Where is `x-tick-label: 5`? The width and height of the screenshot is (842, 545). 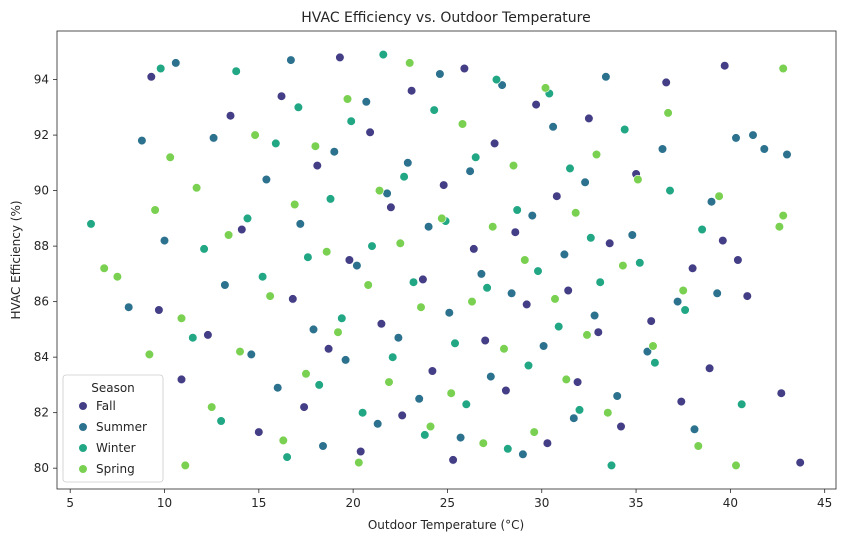 x-tick-label: 5 is located at coordinates (70, 503).